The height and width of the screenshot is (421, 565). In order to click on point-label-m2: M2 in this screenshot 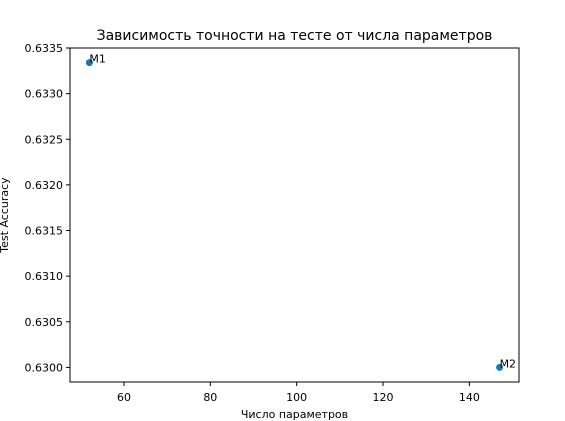, I will do `click(508, 363)`.